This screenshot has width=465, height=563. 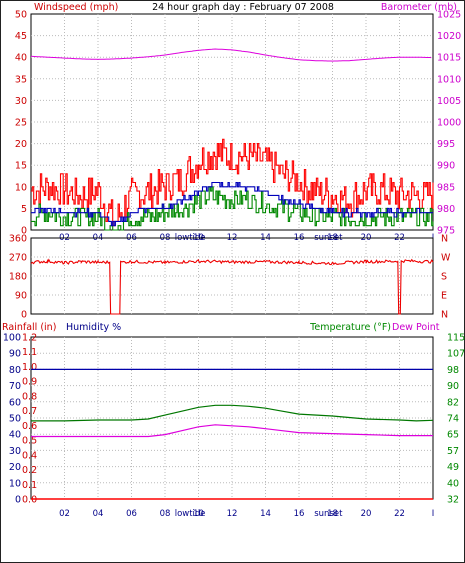 I want to click on right-axis-title: Barometer (mb), so click(x=419, y=7).